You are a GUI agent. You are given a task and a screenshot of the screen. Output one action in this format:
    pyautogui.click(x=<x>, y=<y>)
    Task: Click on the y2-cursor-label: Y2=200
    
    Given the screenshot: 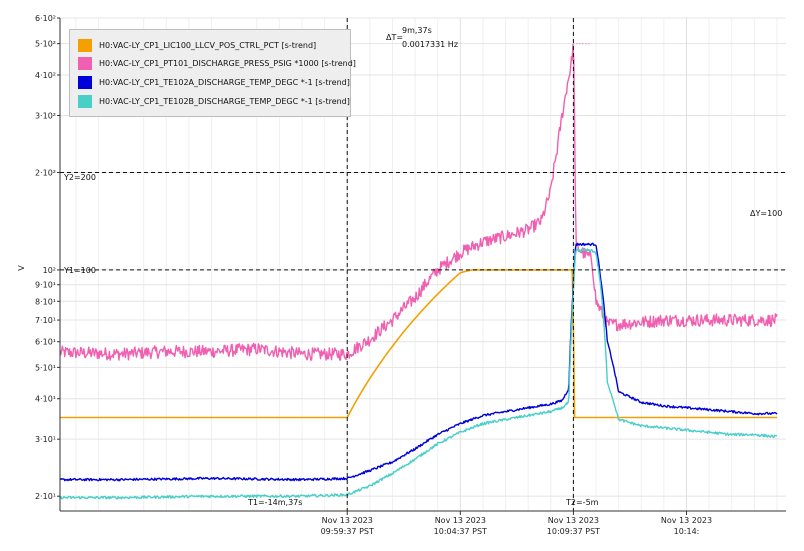 What is the action you would take?
    pyautogui.click(x=79, y=177)
    